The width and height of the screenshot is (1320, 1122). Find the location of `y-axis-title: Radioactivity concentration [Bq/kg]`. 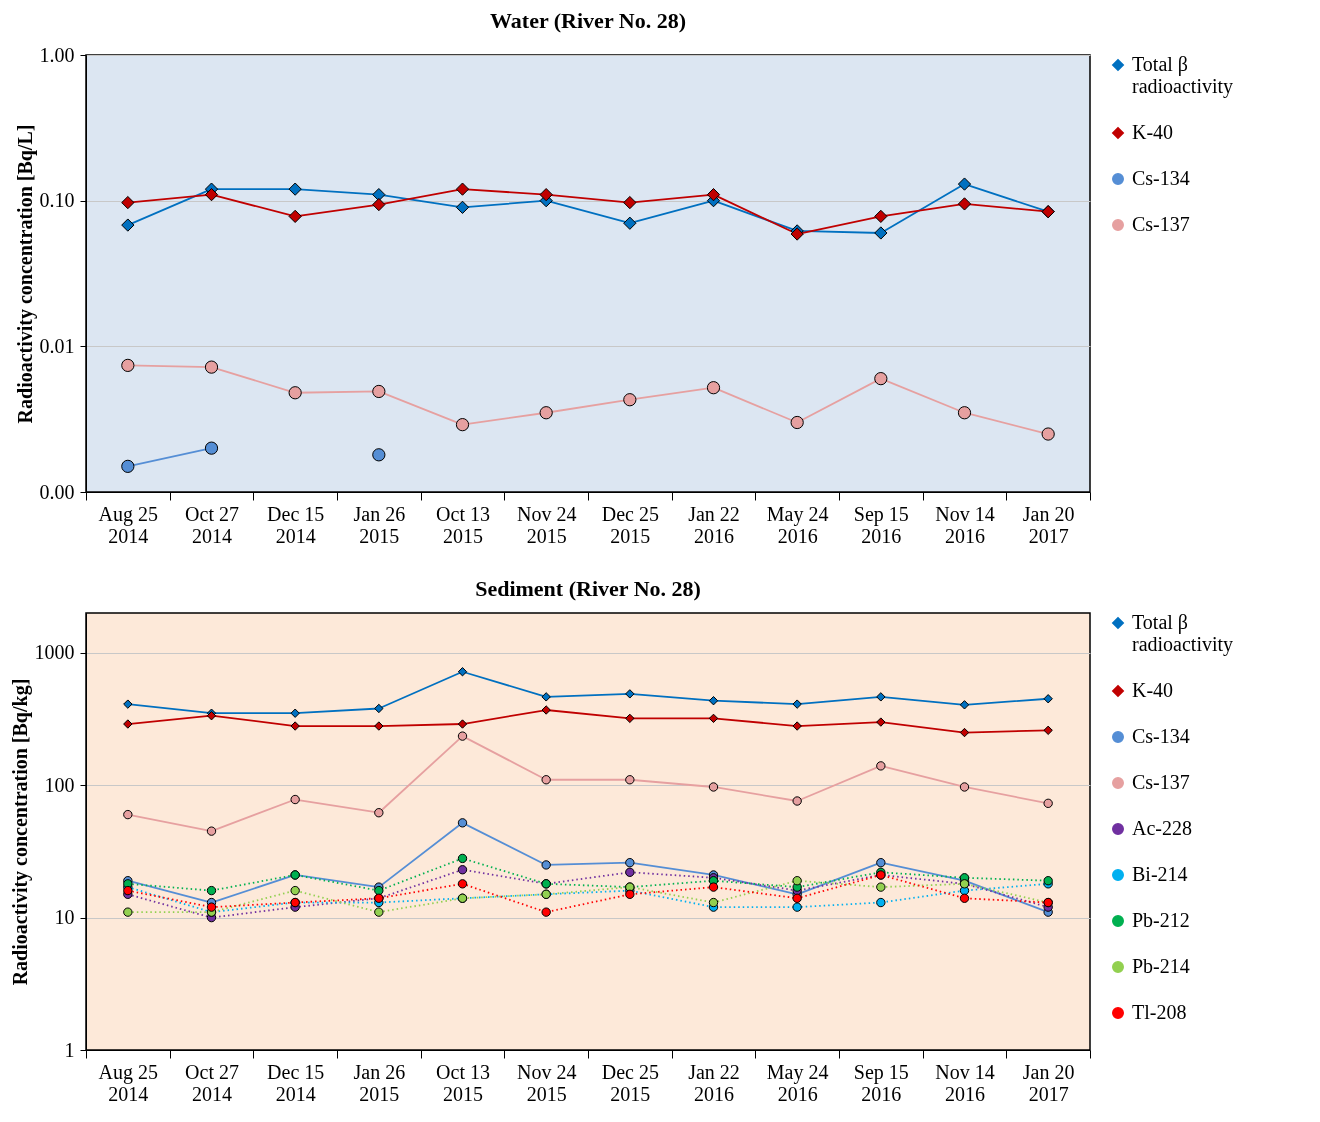

y-axis-title: Radioactivity concentration [Bq/kg] is located at coordinates (20, 832).